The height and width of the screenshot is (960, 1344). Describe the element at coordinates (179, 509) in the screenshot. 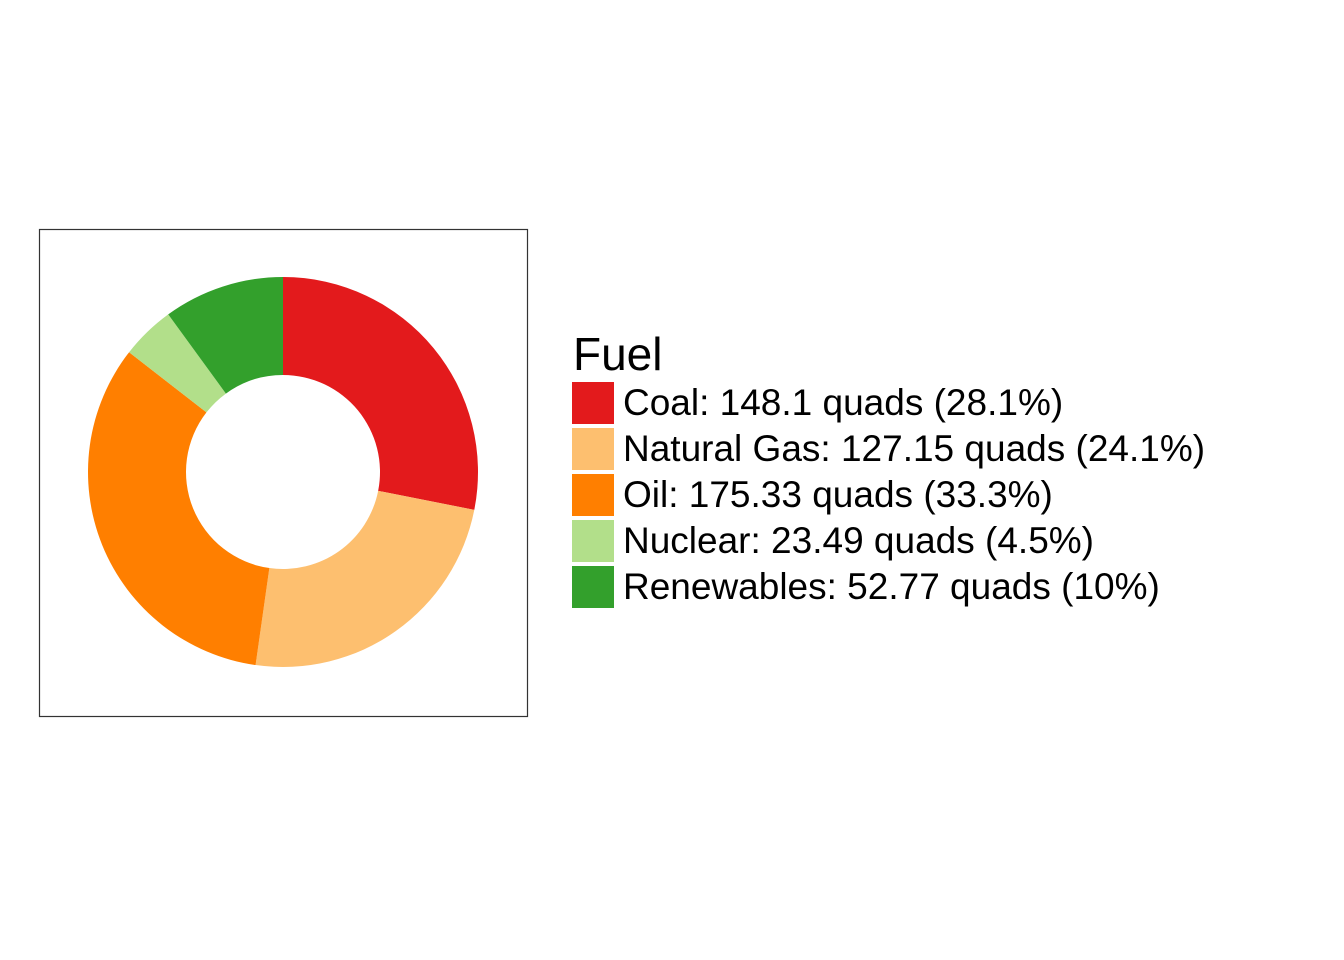

I see `slice-oil` at that location.